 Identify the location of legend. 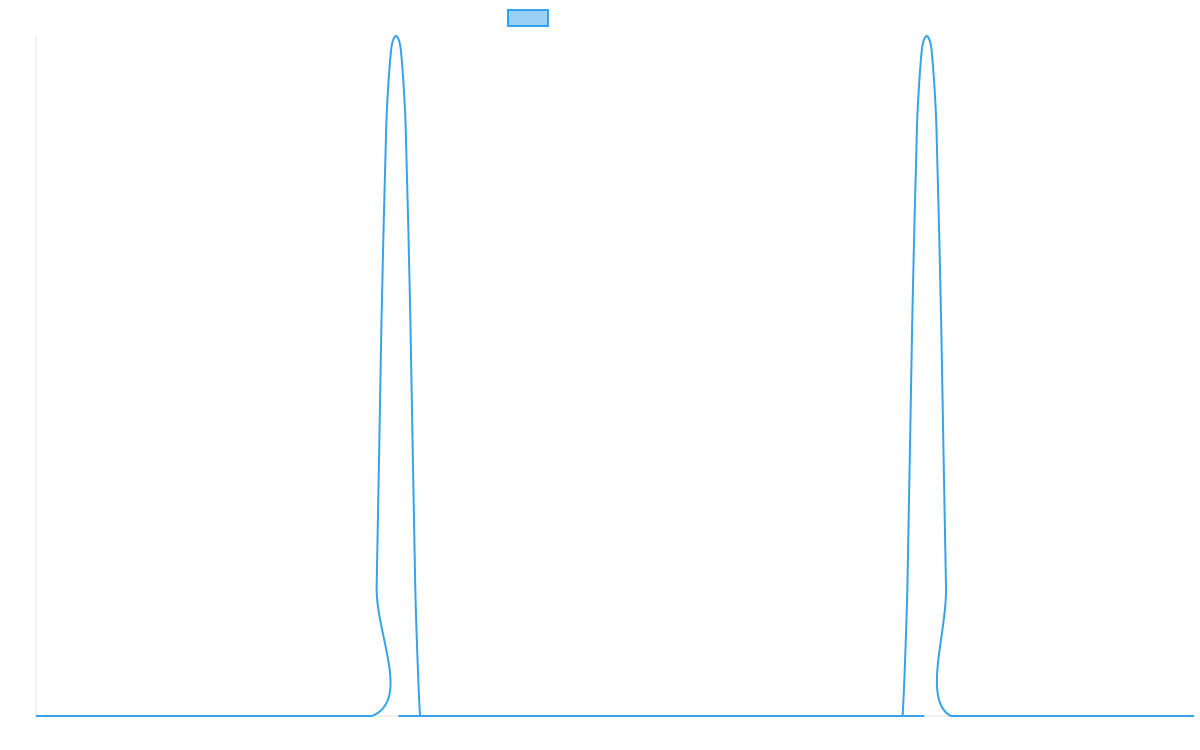
(528, 18).